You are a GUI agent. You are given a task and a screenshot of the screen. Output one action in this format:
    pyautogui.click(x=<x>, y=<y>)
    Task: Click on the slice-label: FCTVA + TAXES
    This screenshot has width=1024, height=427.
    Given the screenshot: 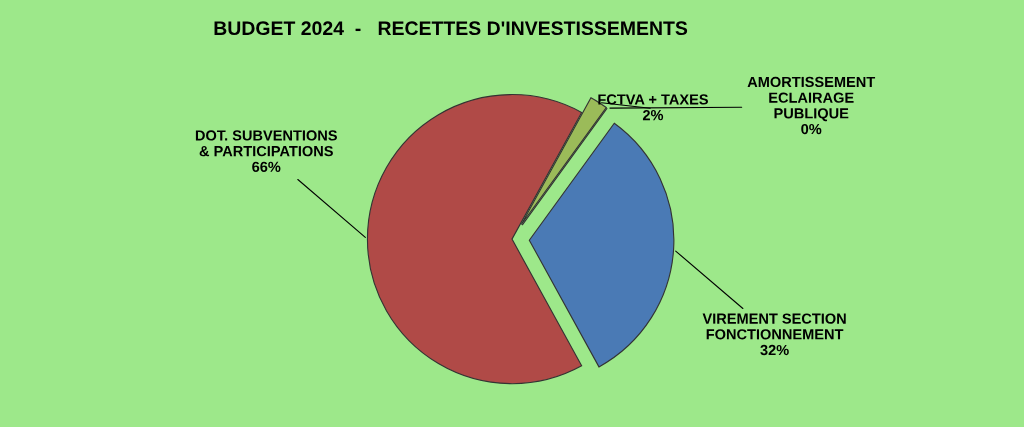 What is the action you would take?
    pyautogui.click(x=653, y=99)
    